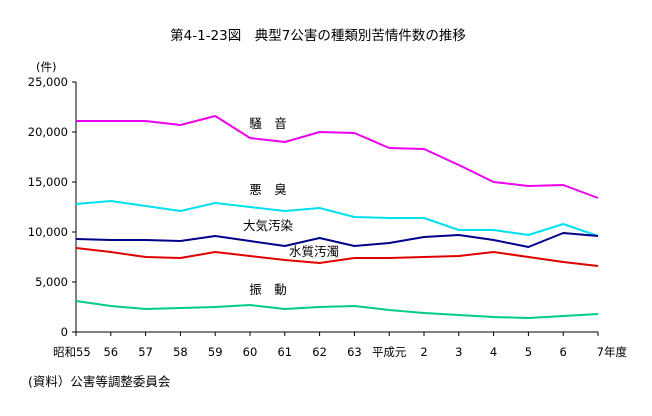  Describe the element at coordinates (215, 352) in the screenshot. I see `x-tick-label: 59` at that location.